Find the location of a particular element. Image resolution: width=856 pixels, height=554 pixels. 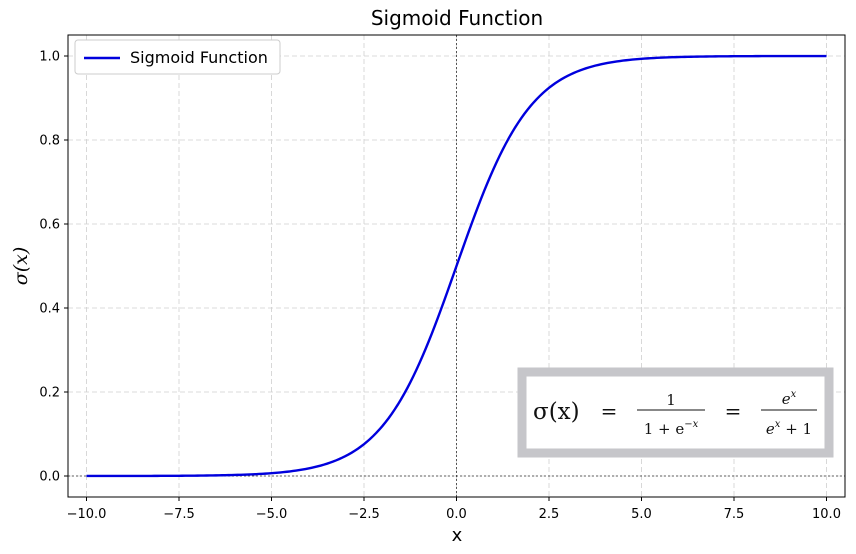

y-tick-label: 0.0 is located at coordinates (49, 477).